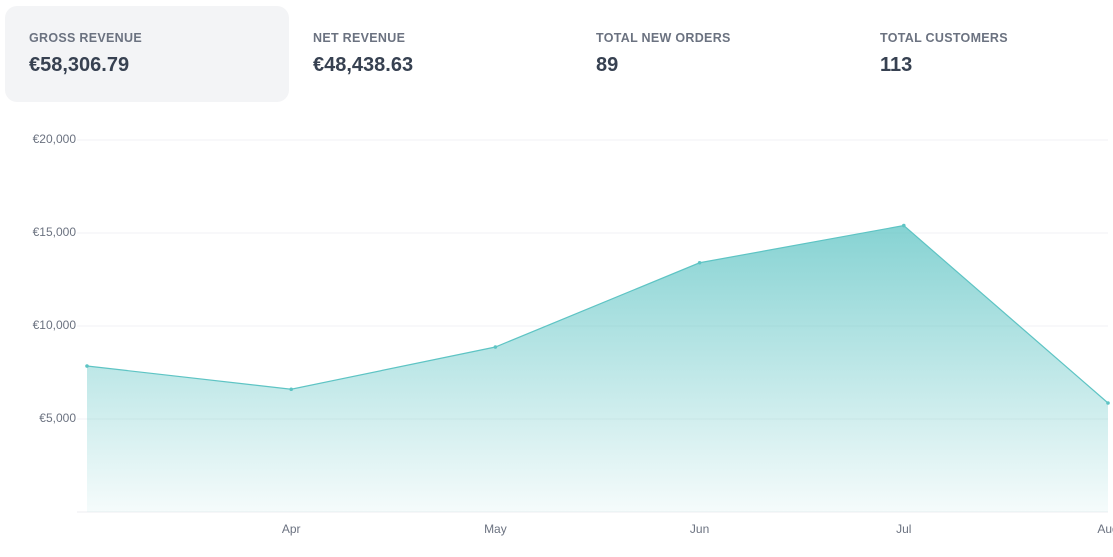 This screenshot has width=1113, height=557. What do you see at coordinates (714, 54) in the screenshot?
I see `stat-card: TOTAL NEW ORDERS 89` at bounding box center [714, 54].